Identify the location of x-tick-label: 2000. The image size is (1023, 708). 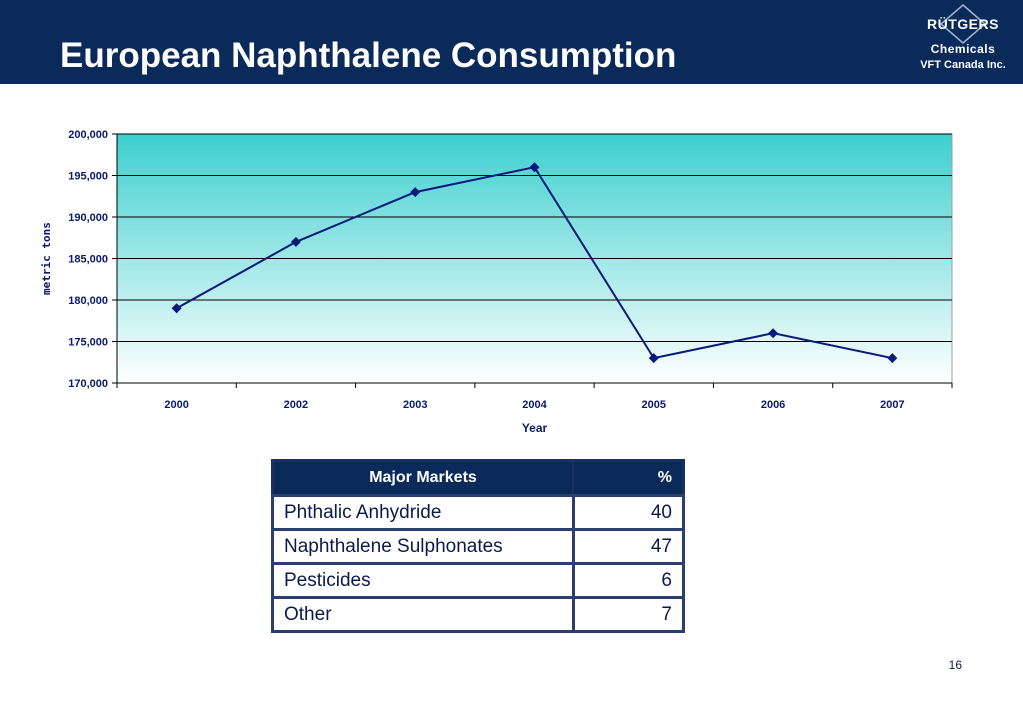
(176, 405).